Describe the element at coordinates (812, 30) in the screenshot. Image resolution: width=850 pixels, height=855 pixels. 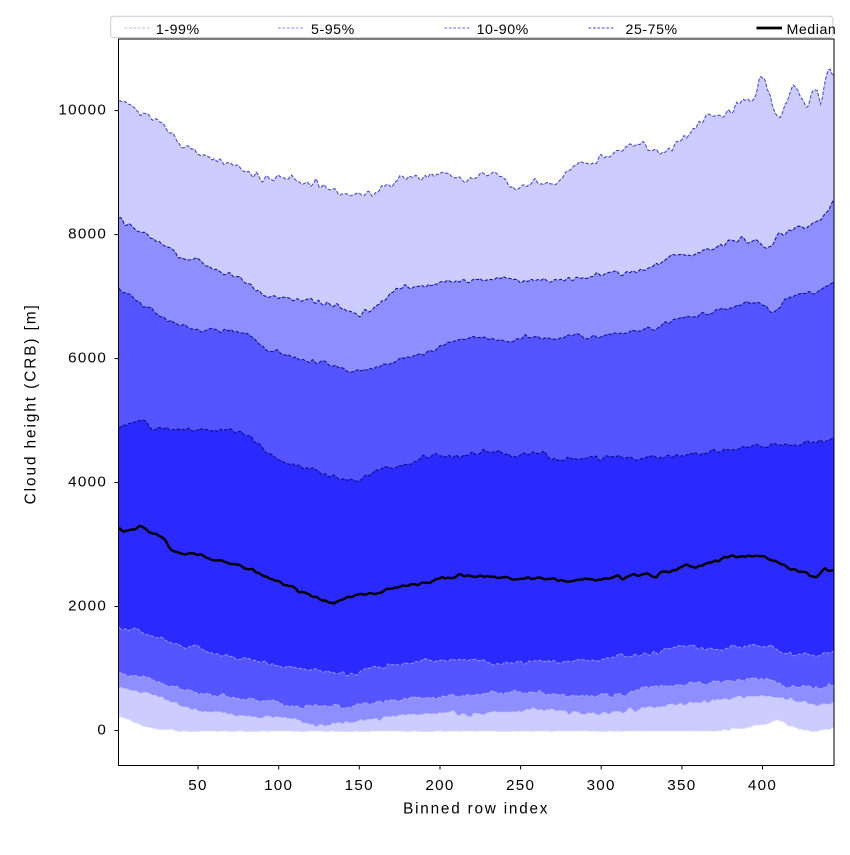
I see `svg-text: Median` at that location.